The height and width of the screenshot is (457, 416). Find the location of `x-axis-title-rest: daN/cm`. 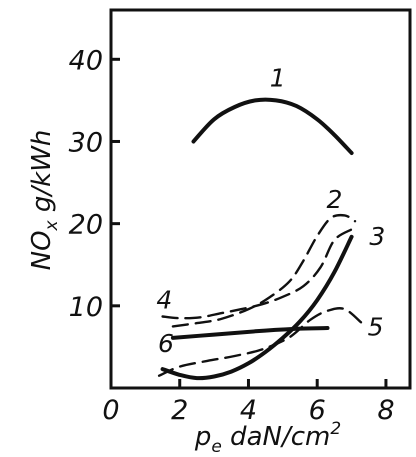

x-axis-title-rest: daN/cm is located at coordinates (276, 437).